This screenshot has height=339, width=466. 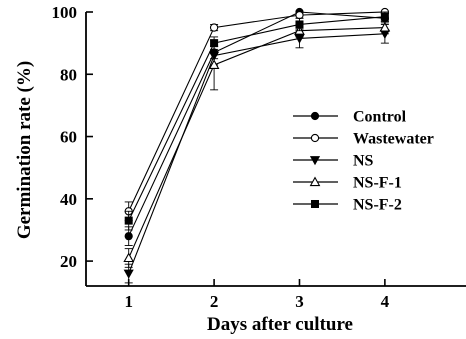 What do you see at coordinates (128, 301) in the screenshot?
I see `x-tick-label: 1` at bounding box center [128, 301].